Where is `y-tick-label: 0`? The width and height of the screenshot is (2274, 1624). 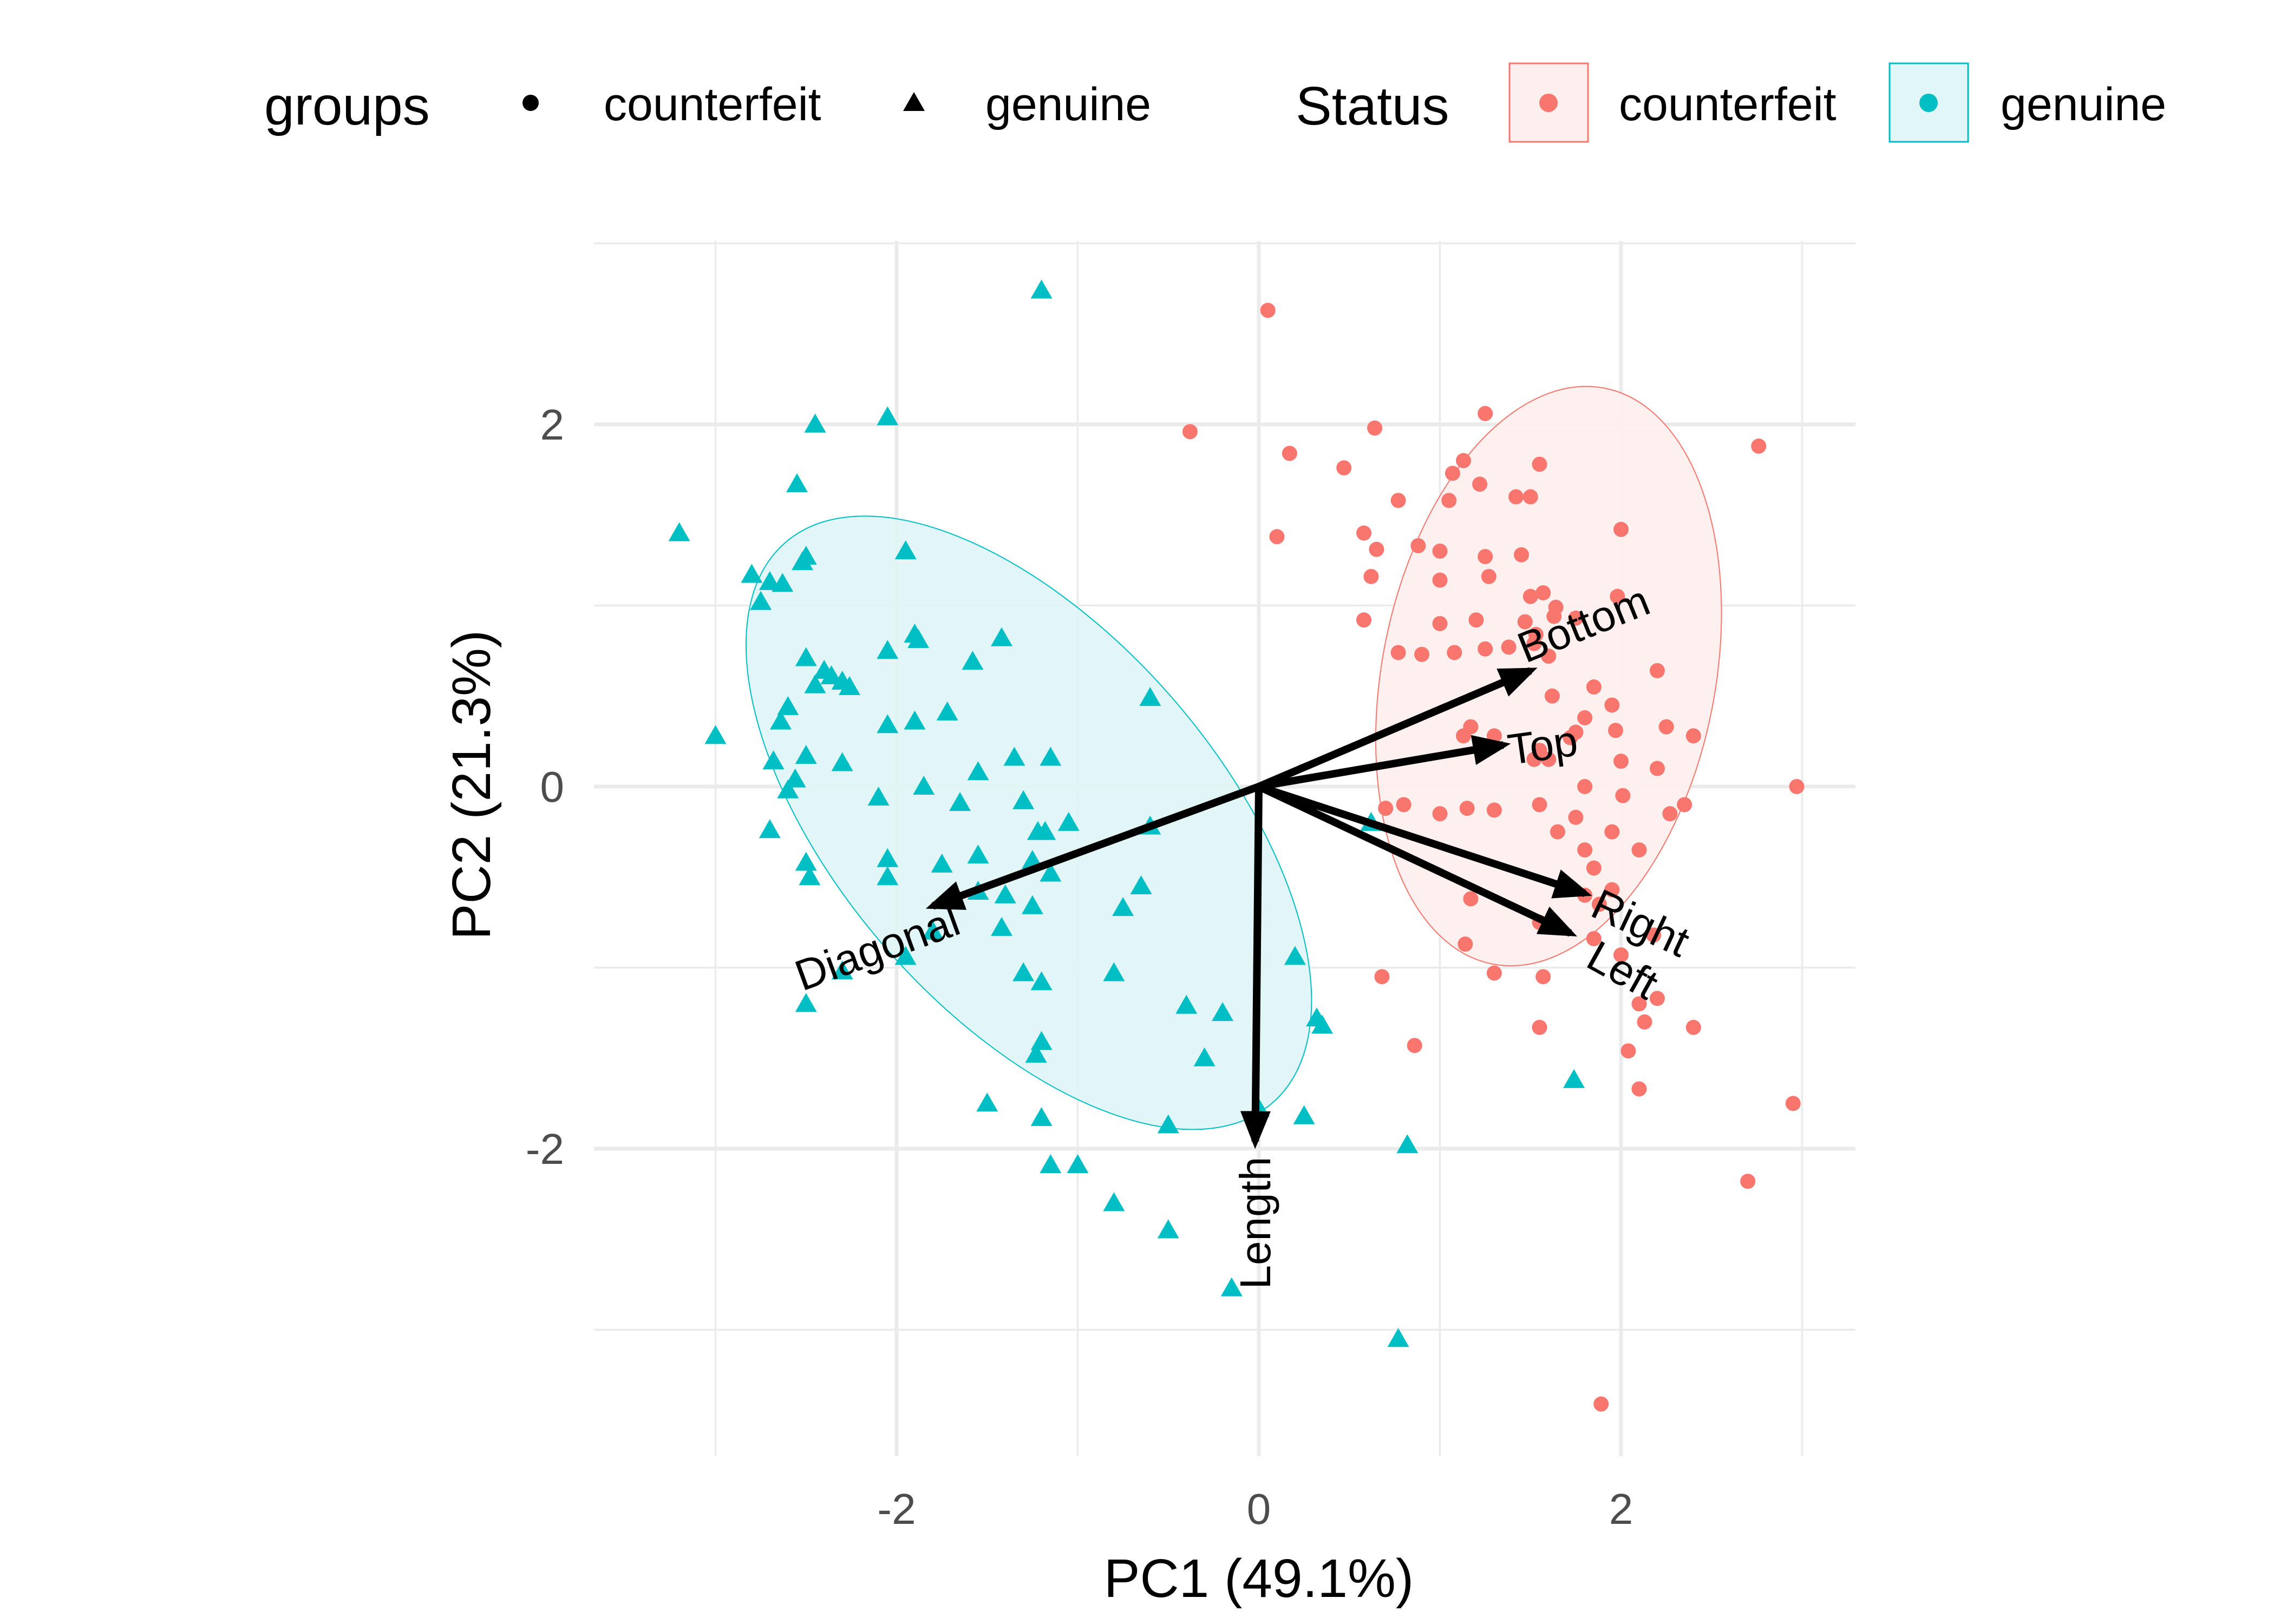 y-tick-label: 0 is located at coordinates (553, 787).